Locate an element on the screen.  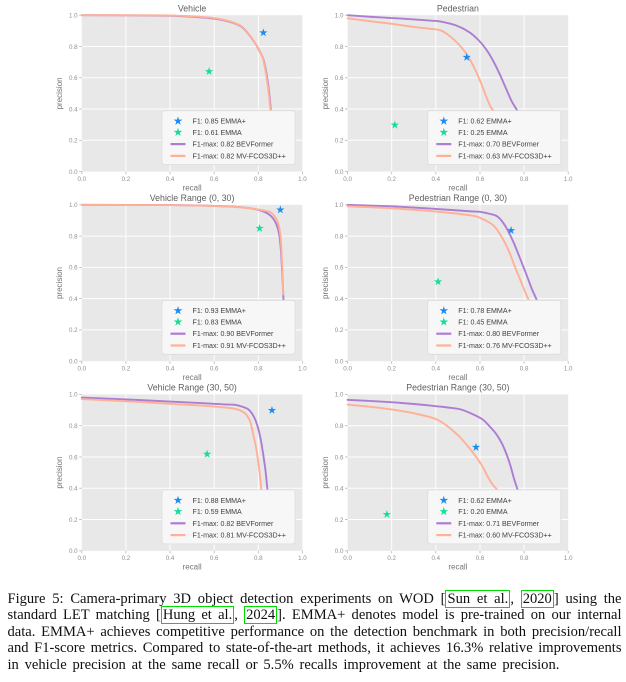
svg-text: Pedestrian is located at coordinates (458, 8).